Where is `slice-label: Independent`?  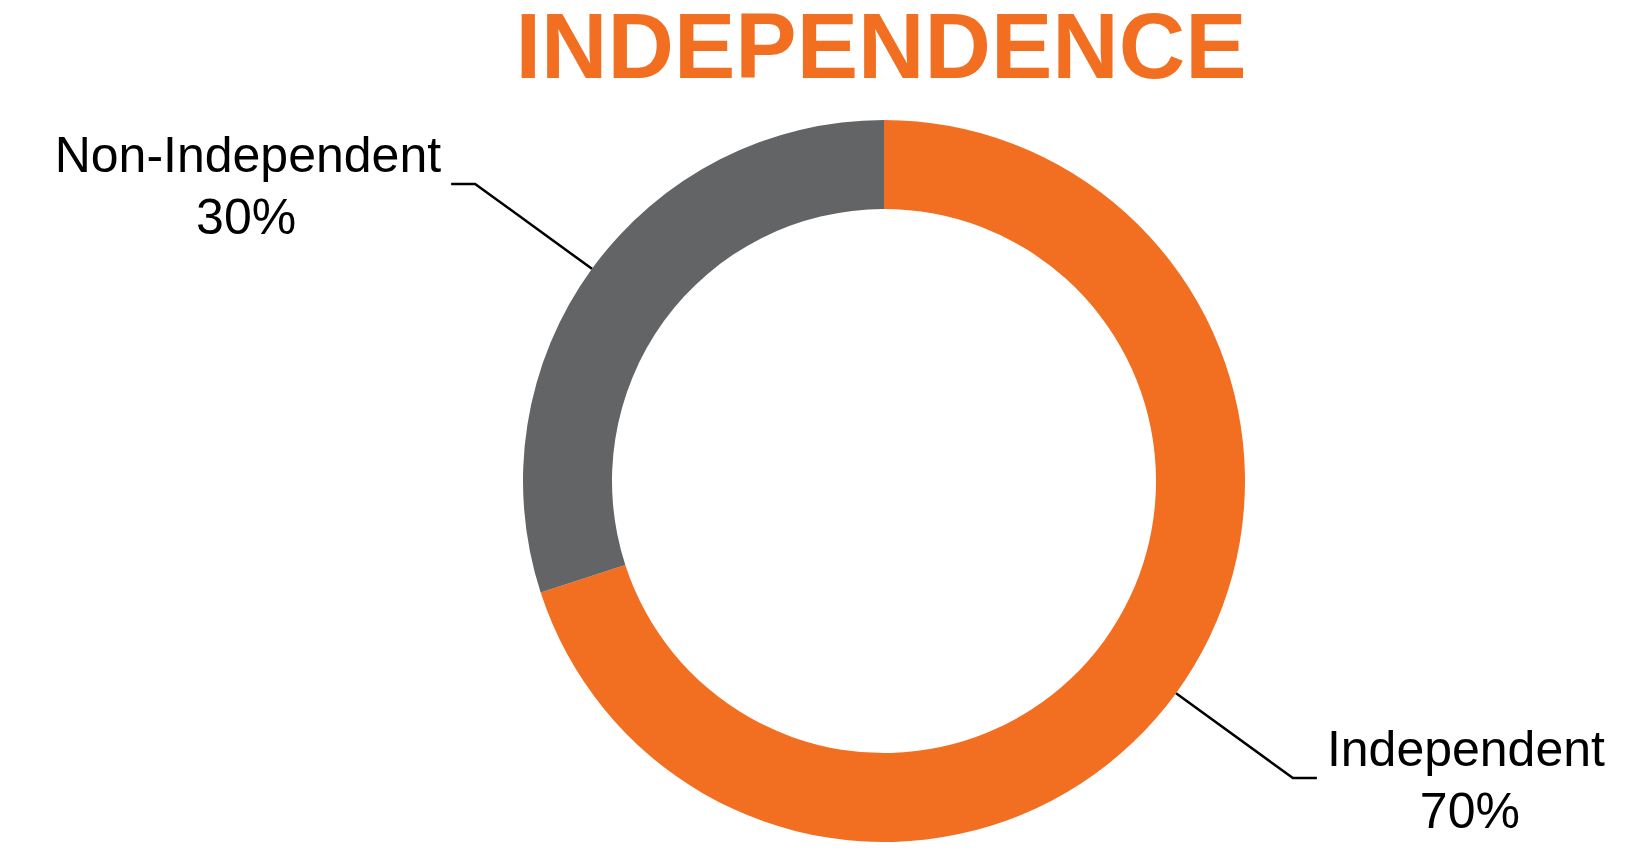 slice-label: Independent is located at coordinates (1466, 749).